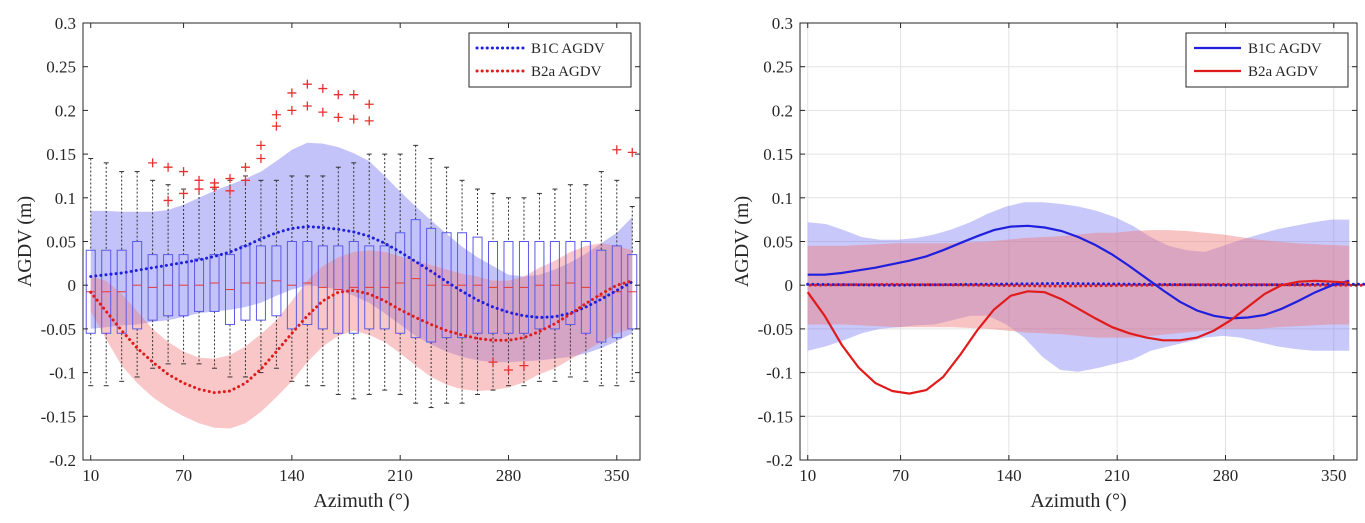  Describe the element at coordinates (1085, 285) in the screenshot. I see `b2a-residual-line` at that location.